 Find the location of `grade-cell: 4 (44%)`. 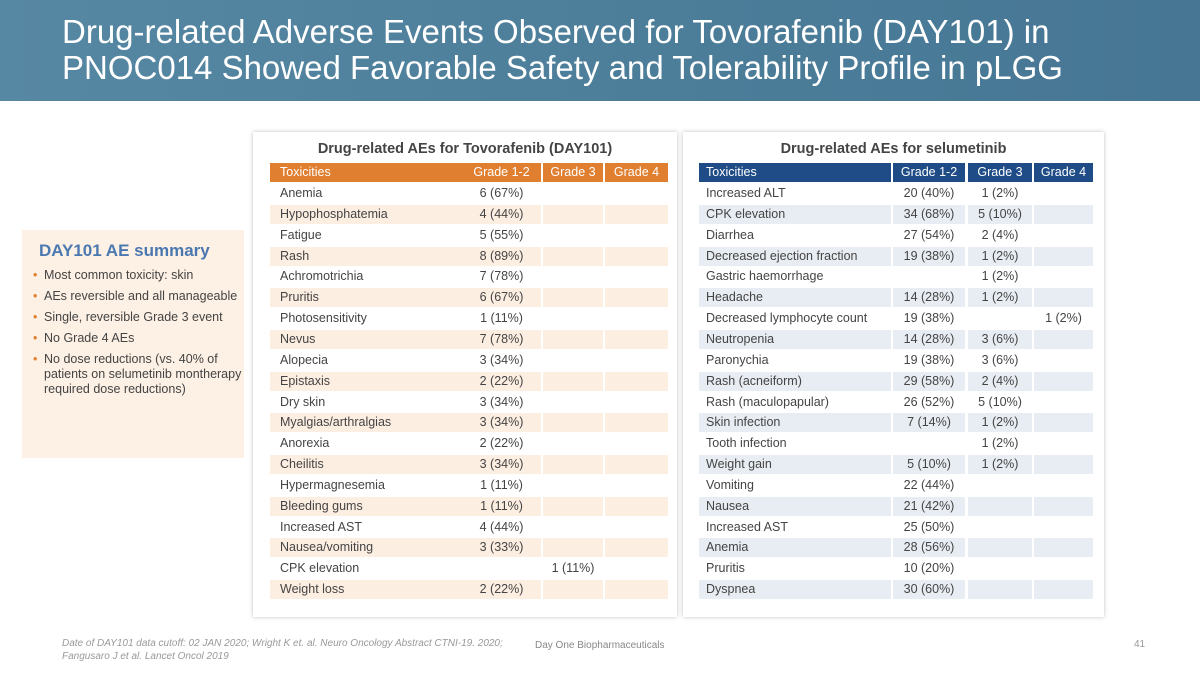

grade-cell: 4 (44%) is located at coordinates (501, 526).